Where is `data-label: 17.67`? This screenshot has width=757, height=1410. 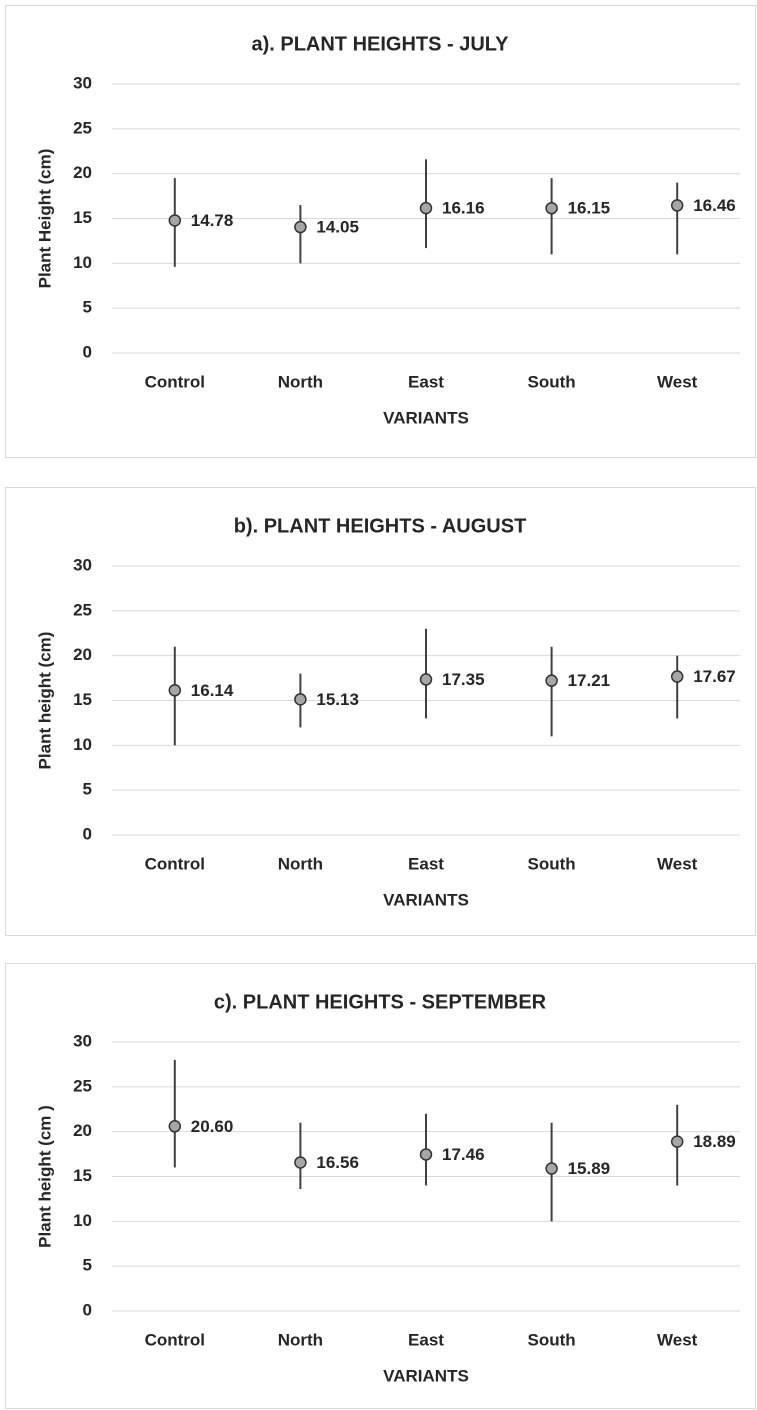 data-label: 17.67 is located at coordinates (714, 676).